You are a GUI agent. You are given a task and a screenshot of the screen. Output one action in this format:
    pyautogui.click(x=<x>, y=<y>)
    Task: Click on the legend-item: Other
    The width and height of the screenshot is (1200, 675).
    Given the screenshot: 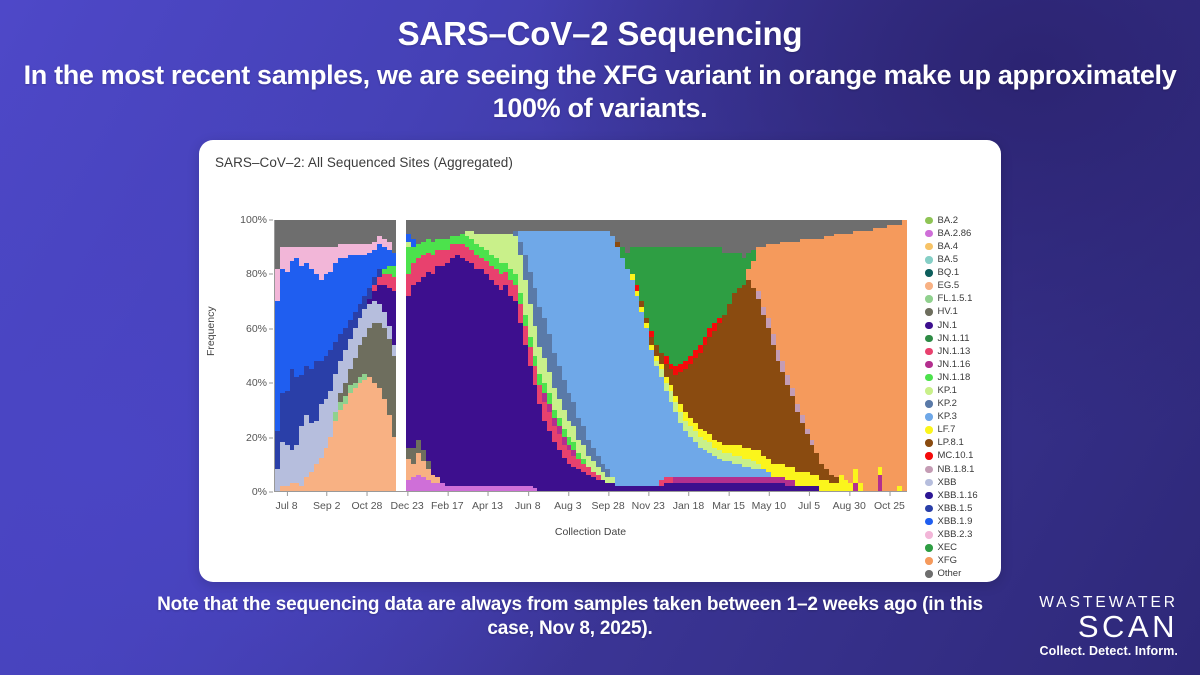 What is the action you would take?
    pyautogui.click(x=964, y=574)
    